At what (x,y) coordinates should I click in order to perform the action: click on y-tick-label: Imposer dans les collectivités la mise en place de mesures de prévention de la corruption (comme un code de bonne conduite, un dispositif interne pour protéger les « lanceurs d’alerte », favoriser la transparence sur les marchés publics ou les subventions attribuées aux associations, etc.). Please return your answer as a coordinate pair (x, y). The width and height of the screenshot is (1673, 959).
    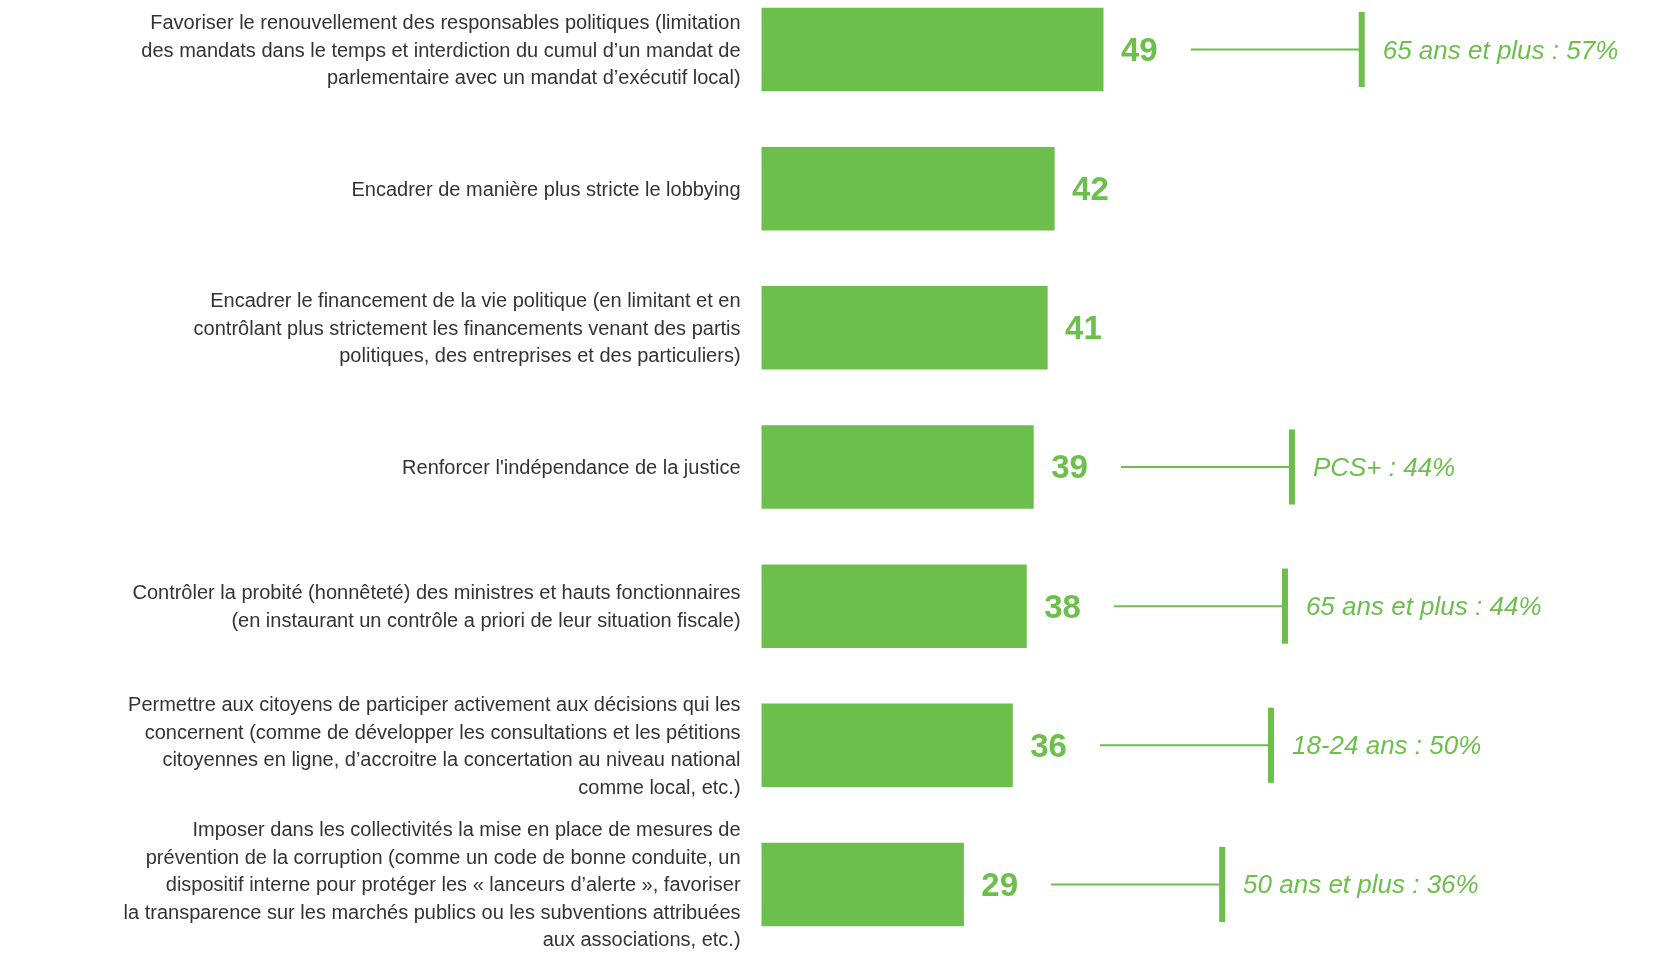
    Looking at the image, I should click on (432, 884).